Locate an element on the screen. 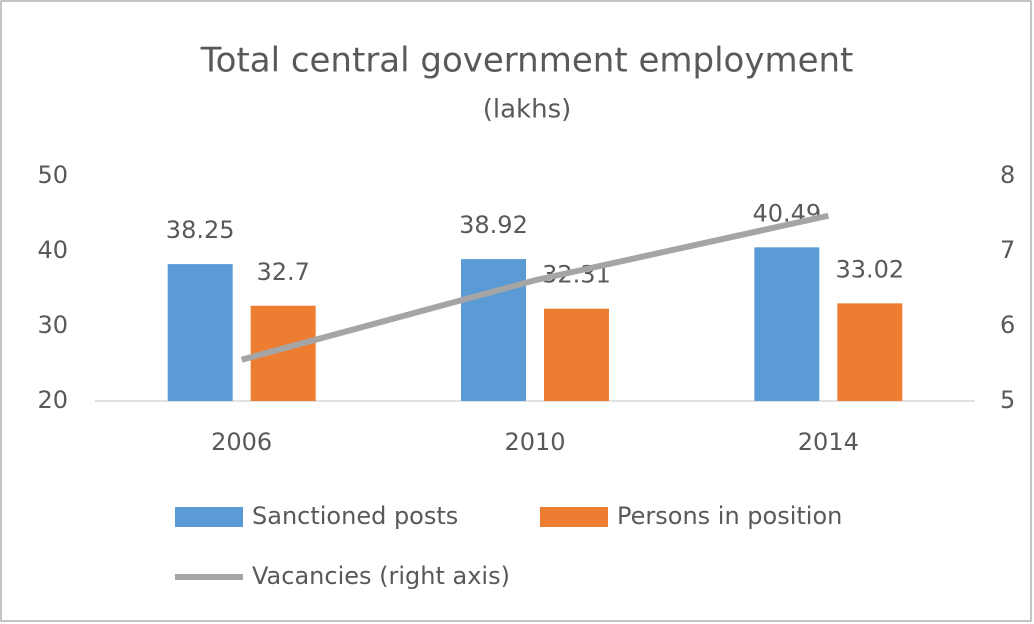 The image size is (1034, 624). data-label: 32.7 is located at coordinates (282, 272).